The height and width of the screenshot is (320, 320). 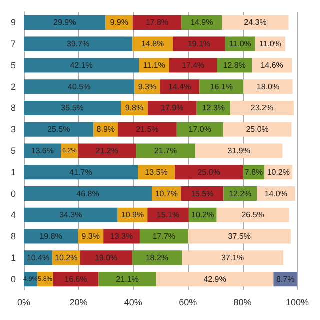 I want to click on data-label: 37.1%, so click(x=232, y=257).